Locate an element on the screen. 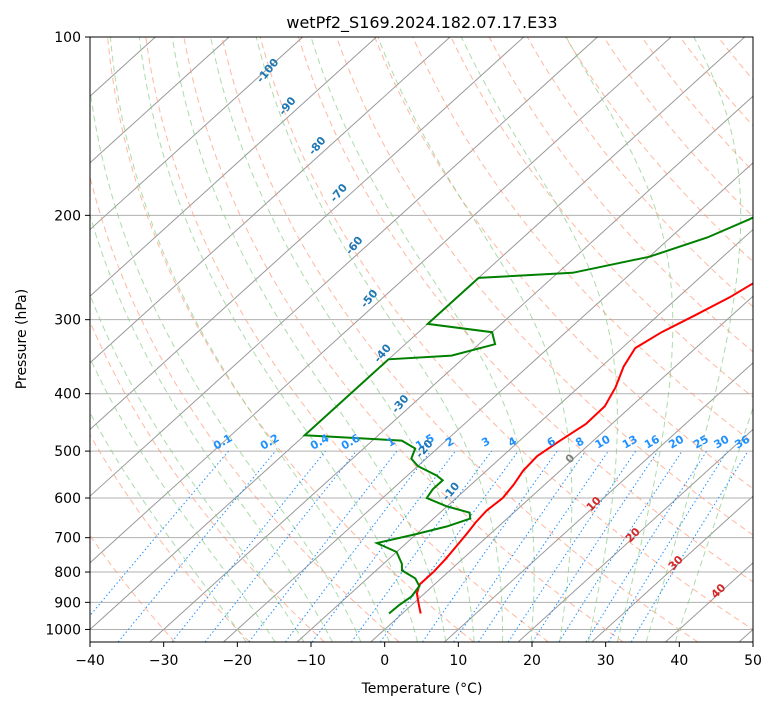 This screenshot has width=775, height=708. y-tick-label: 600 is located at coordinates (67, 499).